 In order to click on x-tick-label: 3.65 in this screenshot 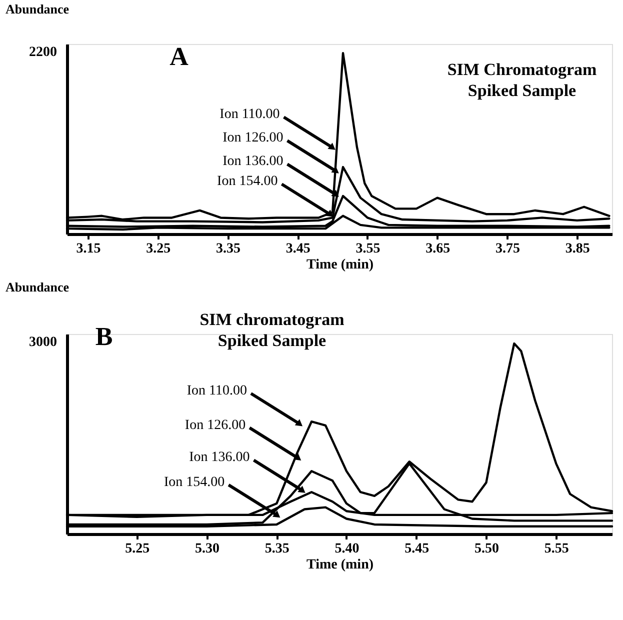, I will do `click(438, 249)`.